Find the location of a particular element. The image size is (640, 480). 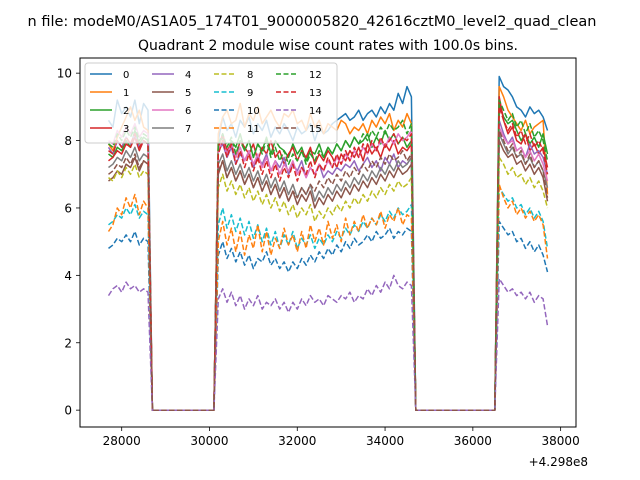

y-tick-label-0: 0 is located at coordinates (68, 411).